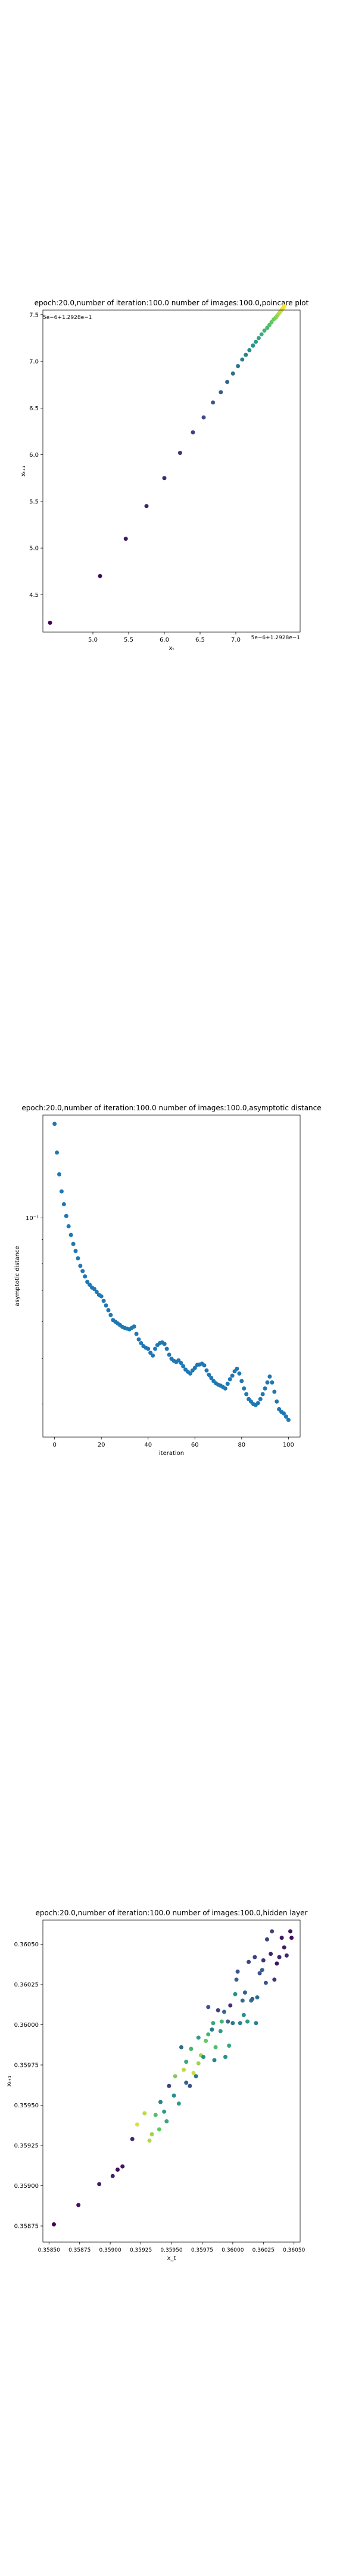 The width and height of the screenshot is (343, 2576). Describe the element at coordinates (165, 640) in the screenshot. I see `x-tick-label: 6.0` at that location.